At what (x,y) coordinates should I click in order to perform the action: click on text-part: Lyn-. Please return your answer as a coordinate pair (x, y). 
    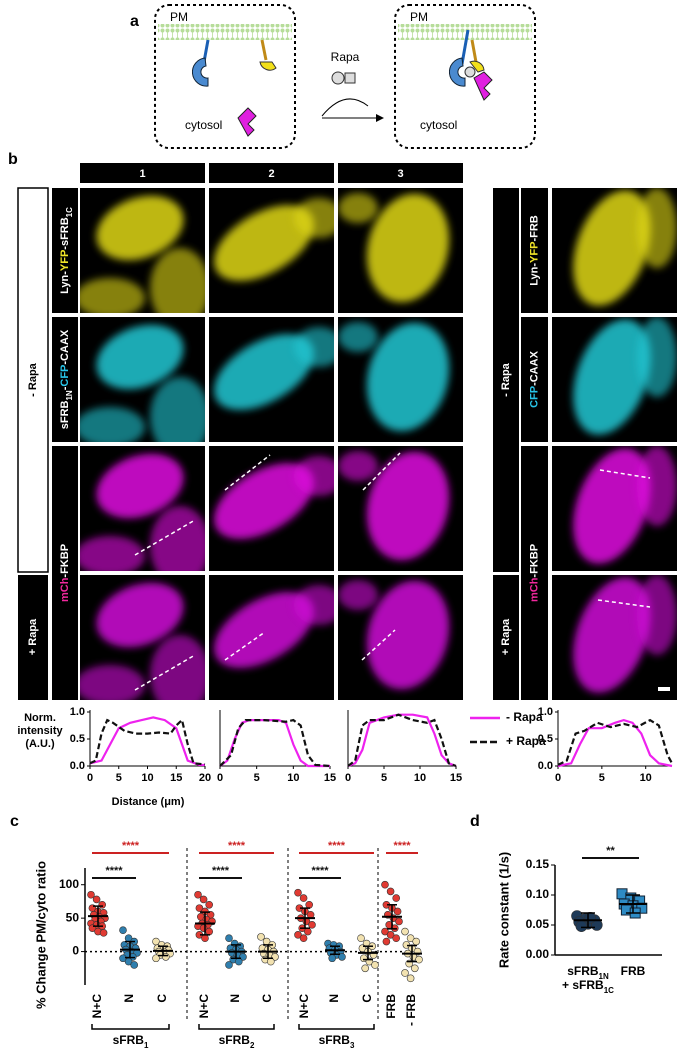
    Looking at the image, I should click on (534, 274).